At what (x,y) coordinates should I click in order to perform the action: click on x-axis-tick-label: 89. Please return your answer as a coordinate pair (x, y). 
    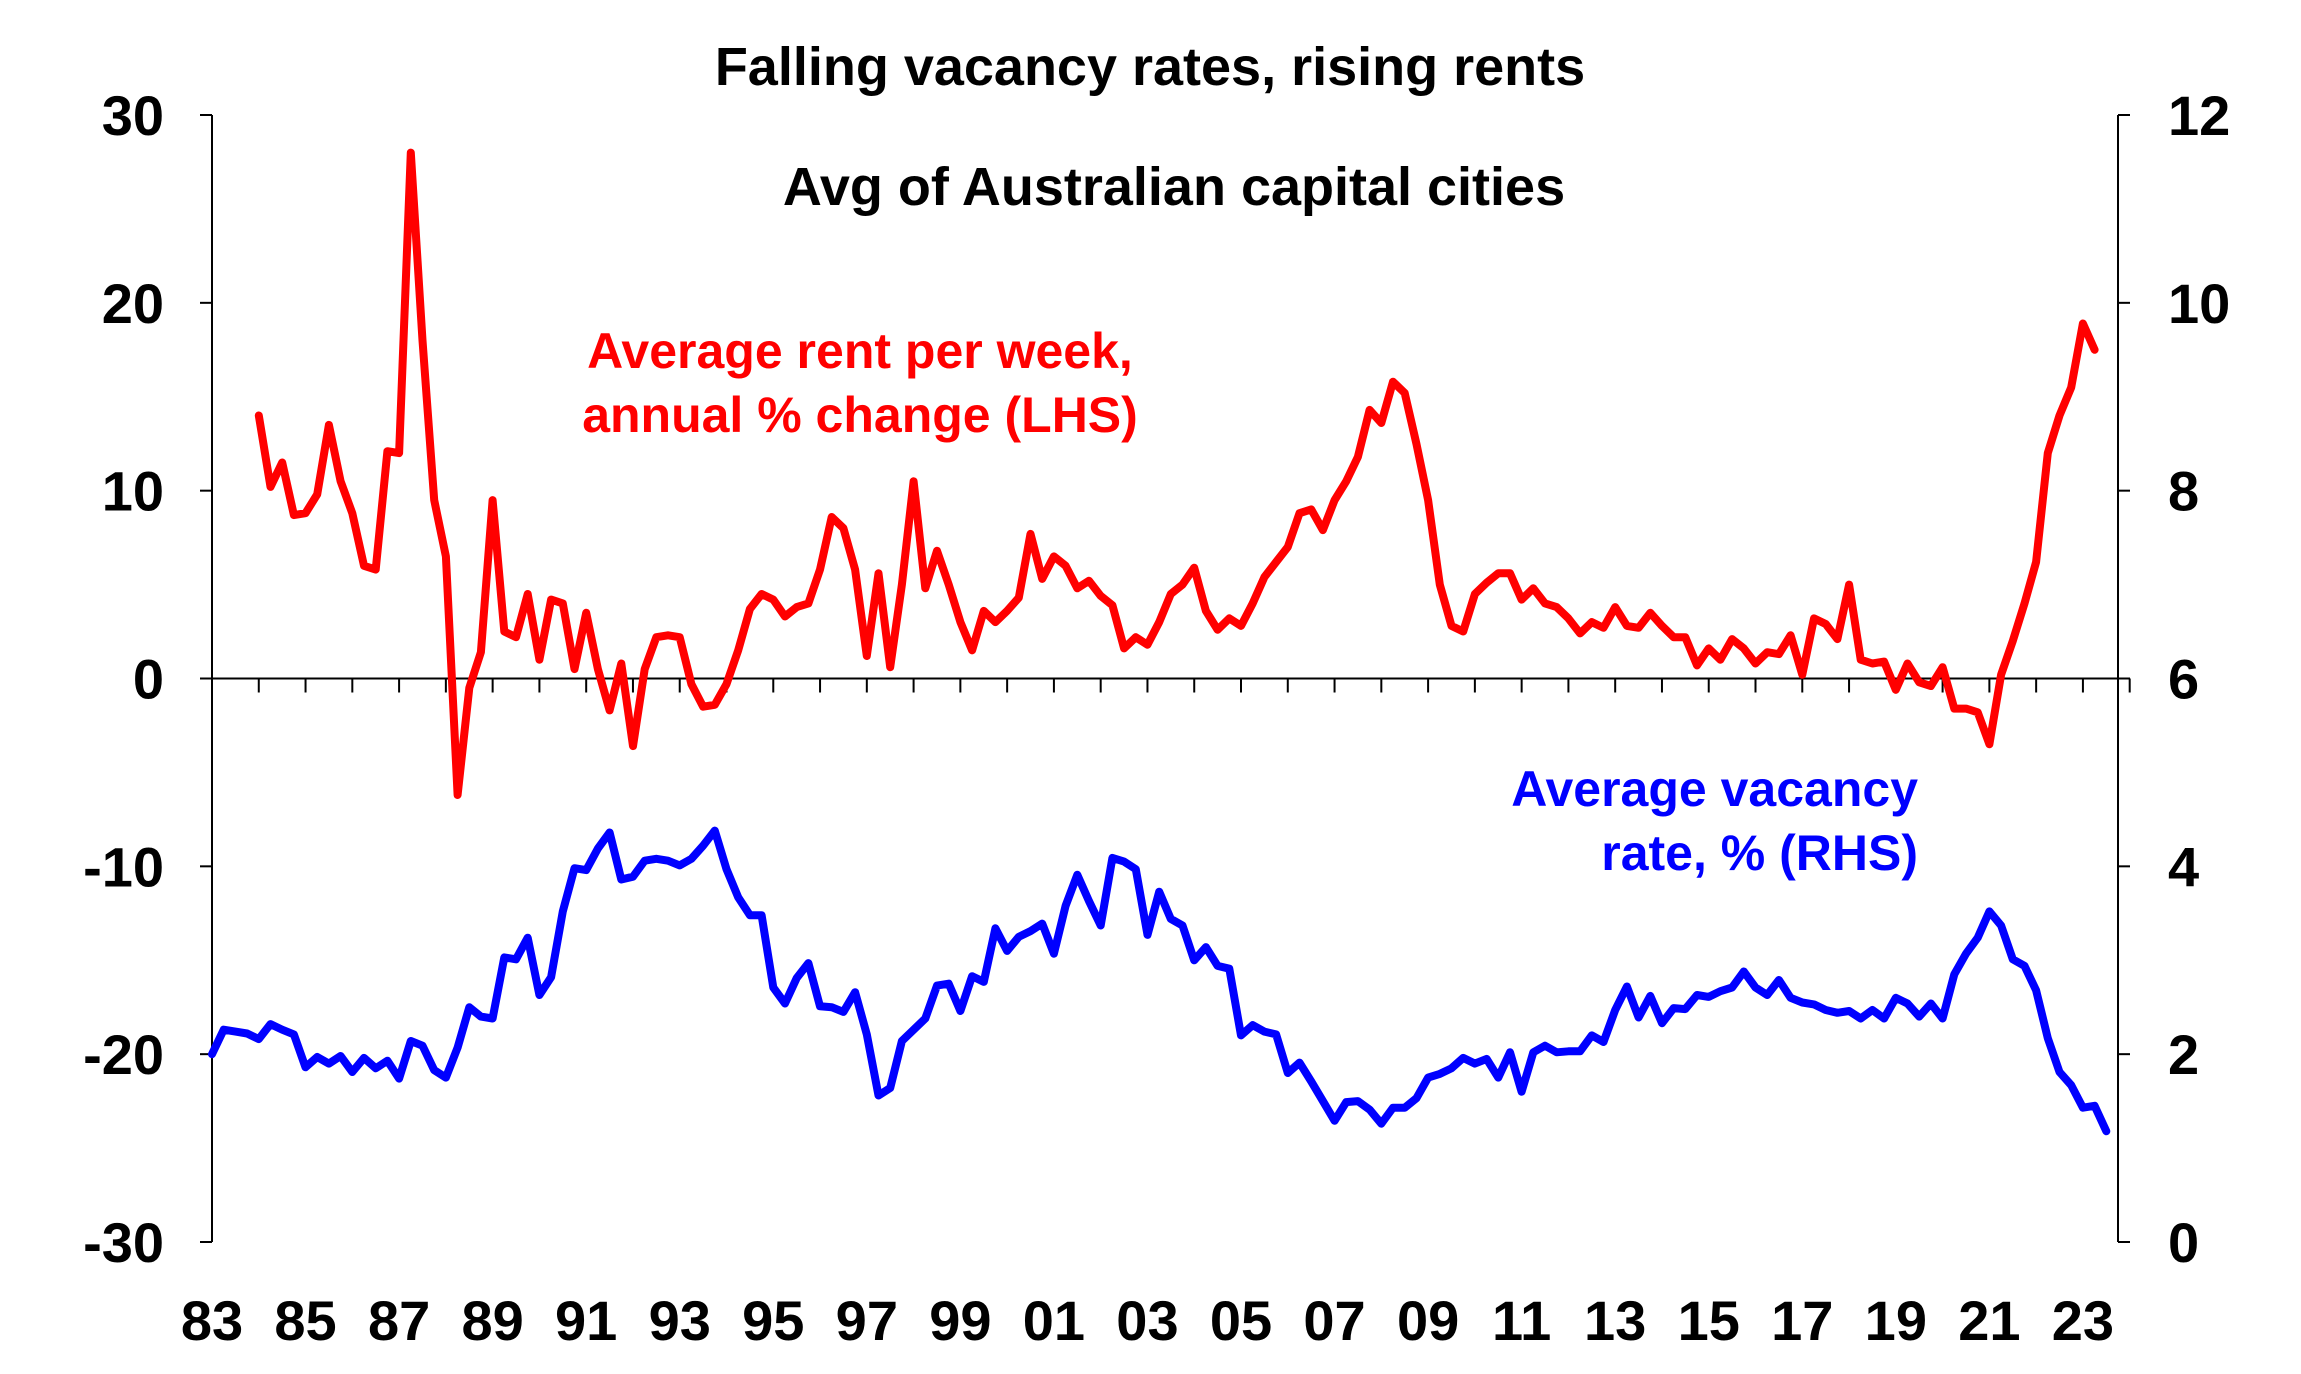
    Looking at the image, I should click on (492, 1320).